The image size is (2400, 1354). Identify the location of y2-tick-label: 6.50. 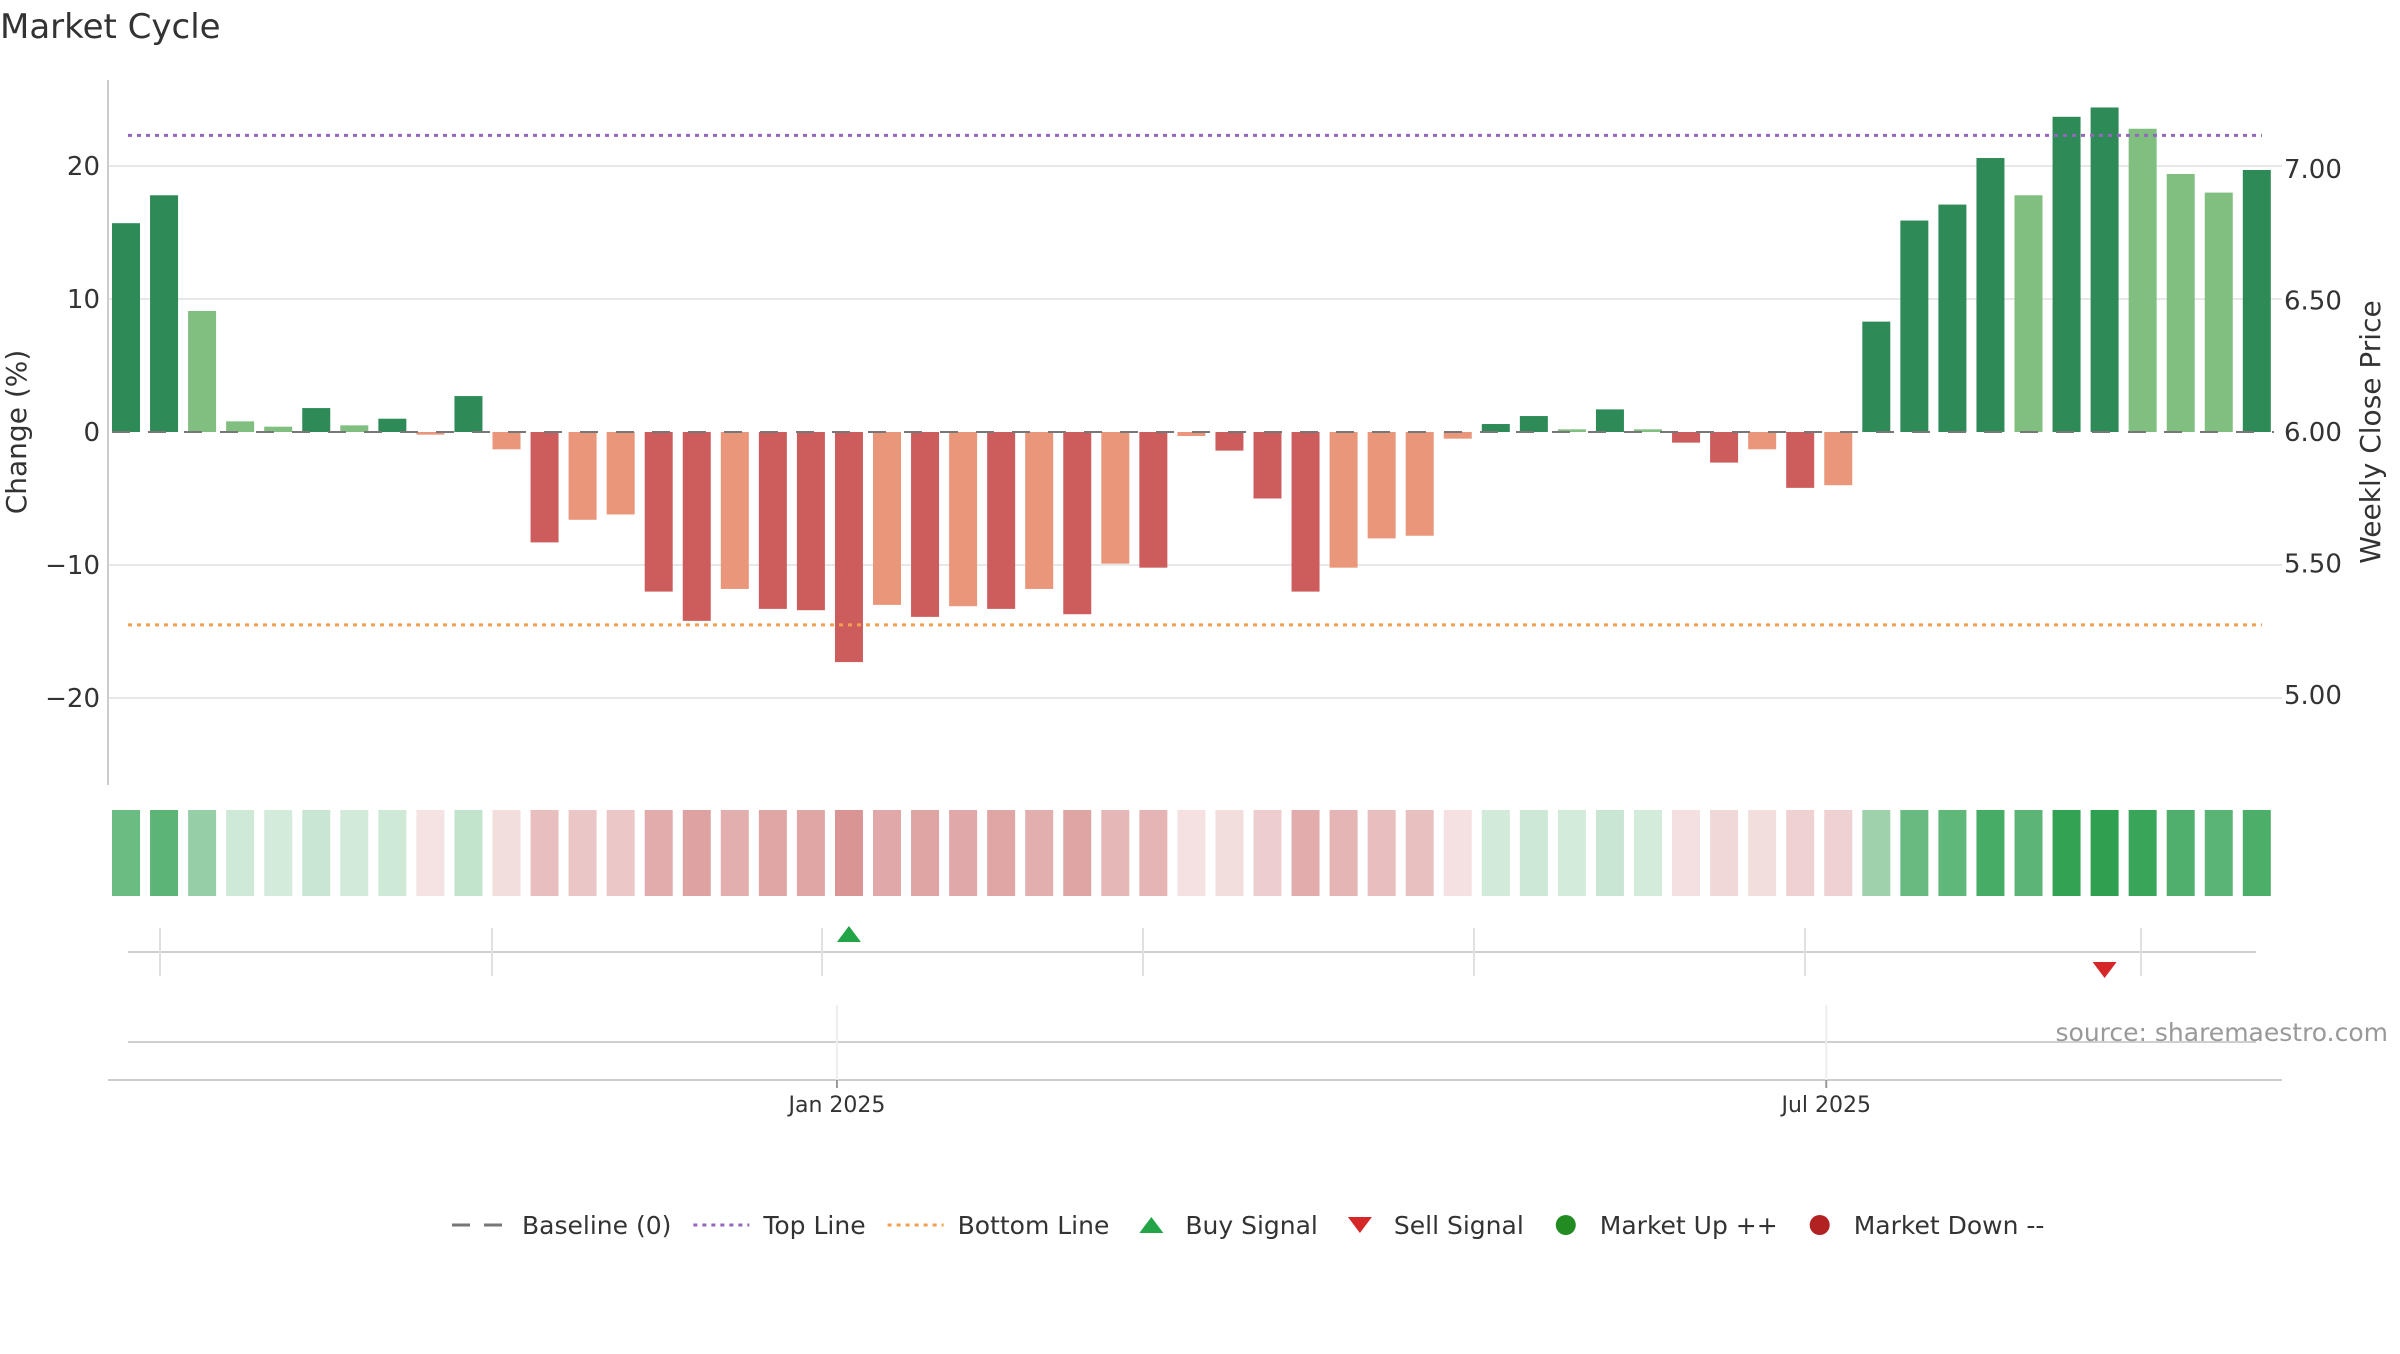
(2313, 302).